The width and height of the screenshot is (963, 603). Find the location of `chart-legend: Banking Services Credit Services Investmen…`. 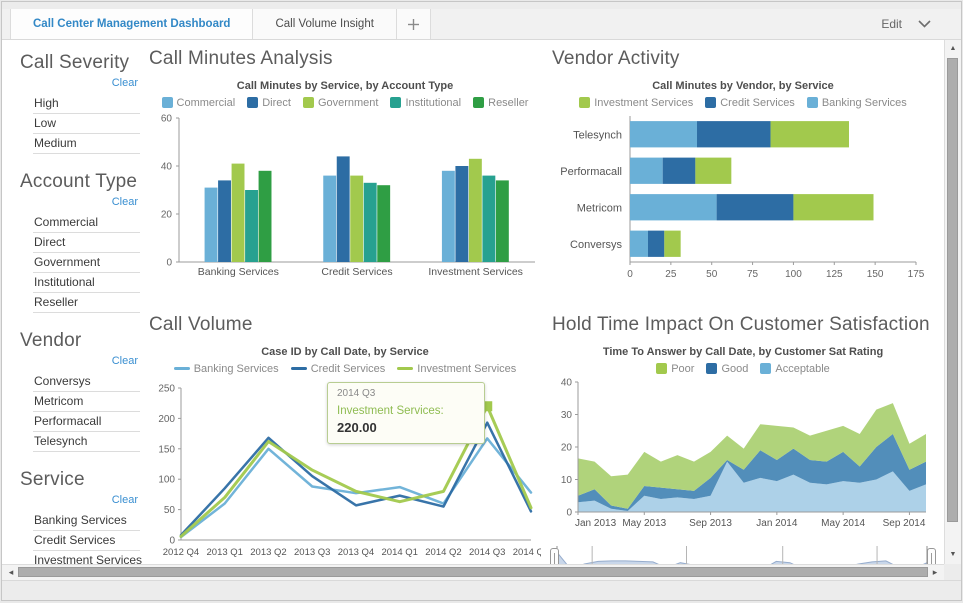

chart-legend: Banking Services Credit Services Investmen… is located at coordinates (345, 368).